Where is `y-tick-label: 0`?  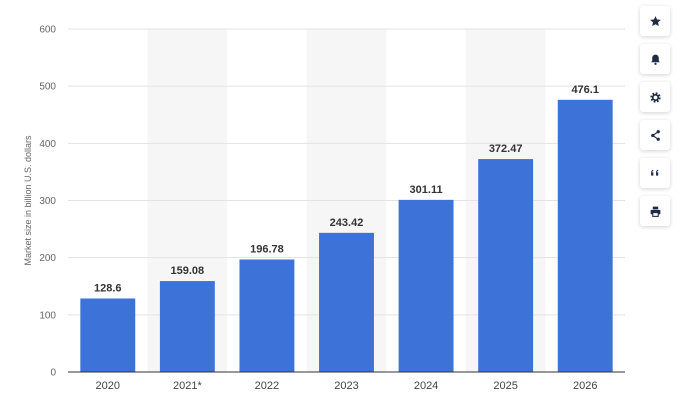 y-tick-label: 0 is located at coordinates (53, 373).